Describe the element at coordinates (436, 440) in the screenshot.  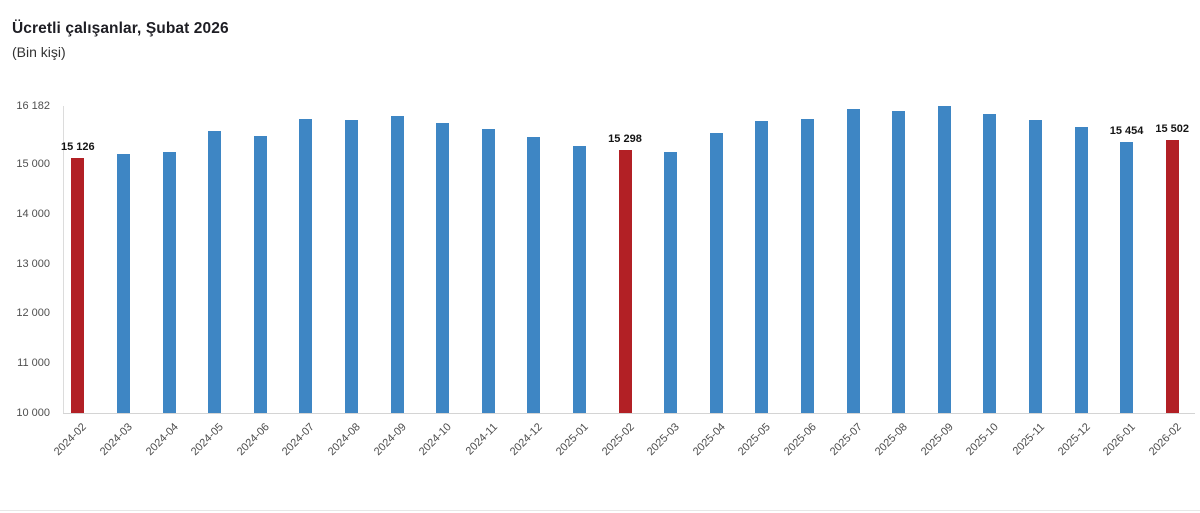
I see `x-axis-tick-label: 2024-10` at that location.